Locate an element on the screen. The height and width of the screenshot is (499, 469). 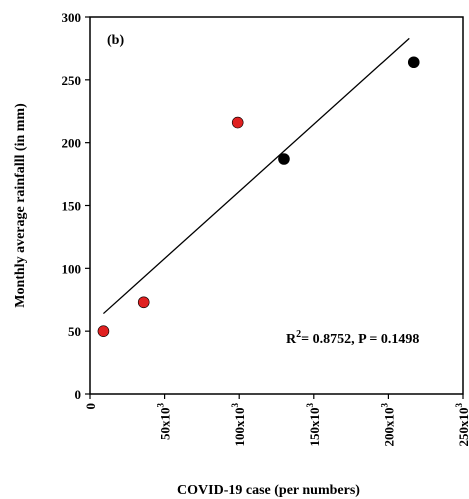
x-tick-label: 250x103 is located at coordinates (461, 425).